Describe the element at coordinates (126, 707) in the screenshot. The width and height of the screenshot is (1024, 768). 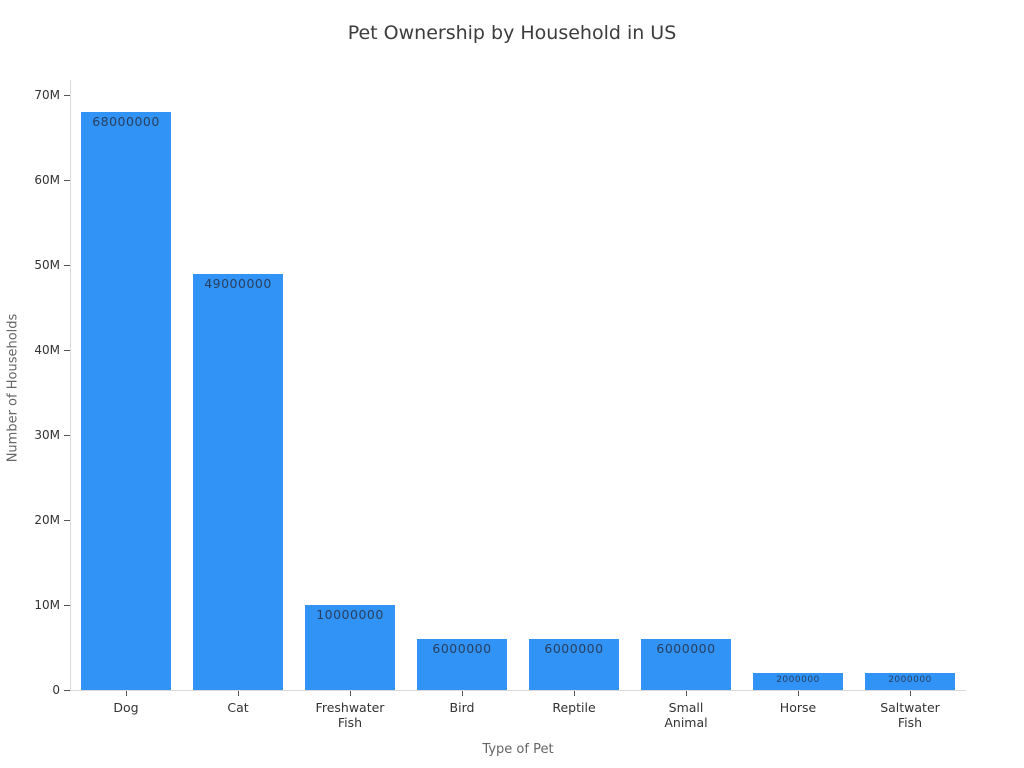
I see `x-tick-label: Dog` at that location.